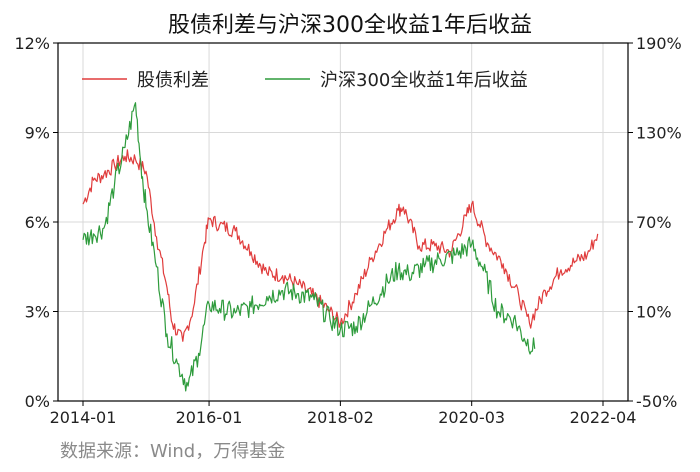  I want to click on right-tick-label: 130%, so click(659, 133).